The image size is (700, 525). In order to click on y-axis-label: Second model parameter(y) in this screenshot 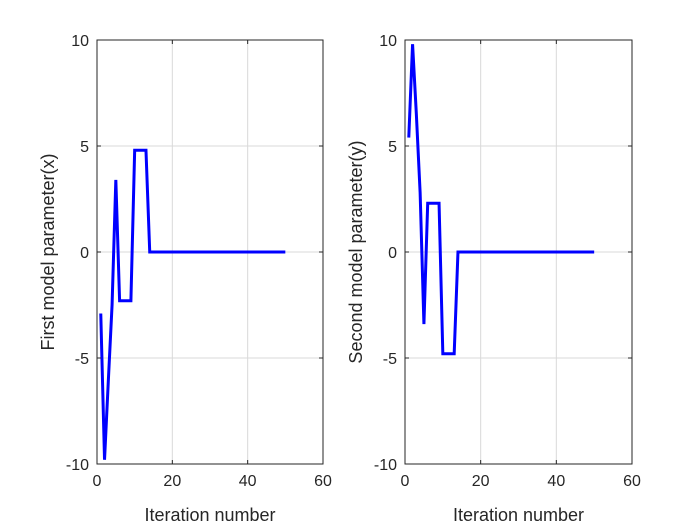, I will do `click(356, 251)`.